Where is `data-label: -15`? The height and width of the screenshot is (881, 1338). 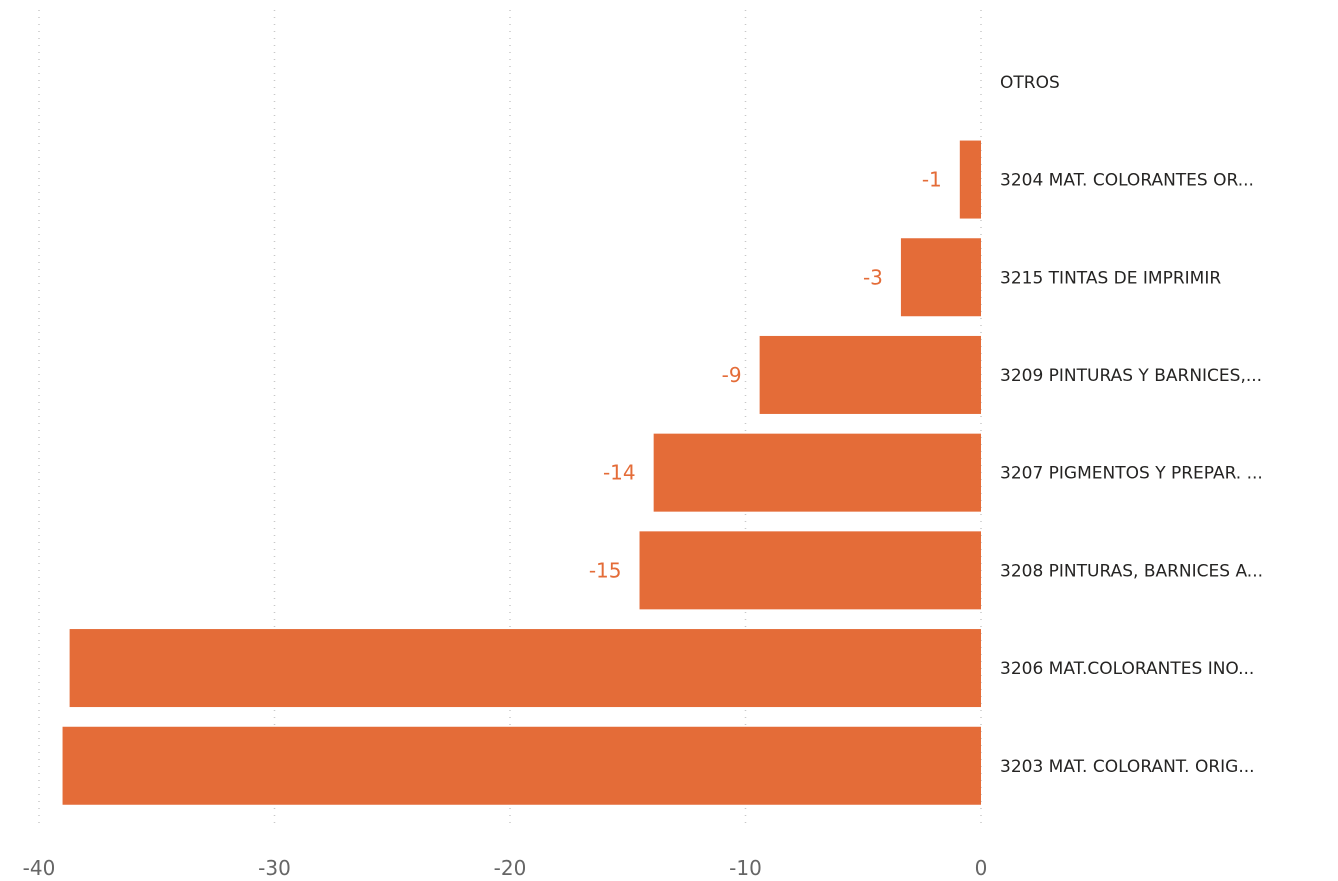
data-label: -15 is located at coordinates (605, 570).